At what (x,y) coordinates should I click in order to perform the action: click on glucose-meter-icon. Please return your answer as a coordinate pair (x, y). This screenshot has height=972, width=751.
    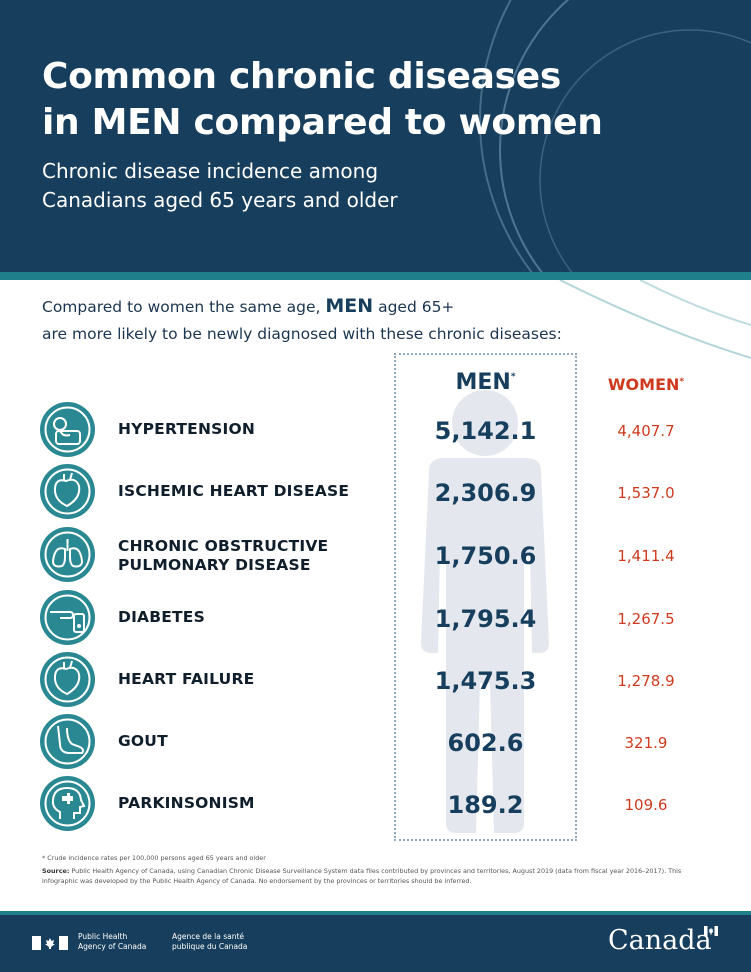
    Looking at the image, I should click on (67, 617).